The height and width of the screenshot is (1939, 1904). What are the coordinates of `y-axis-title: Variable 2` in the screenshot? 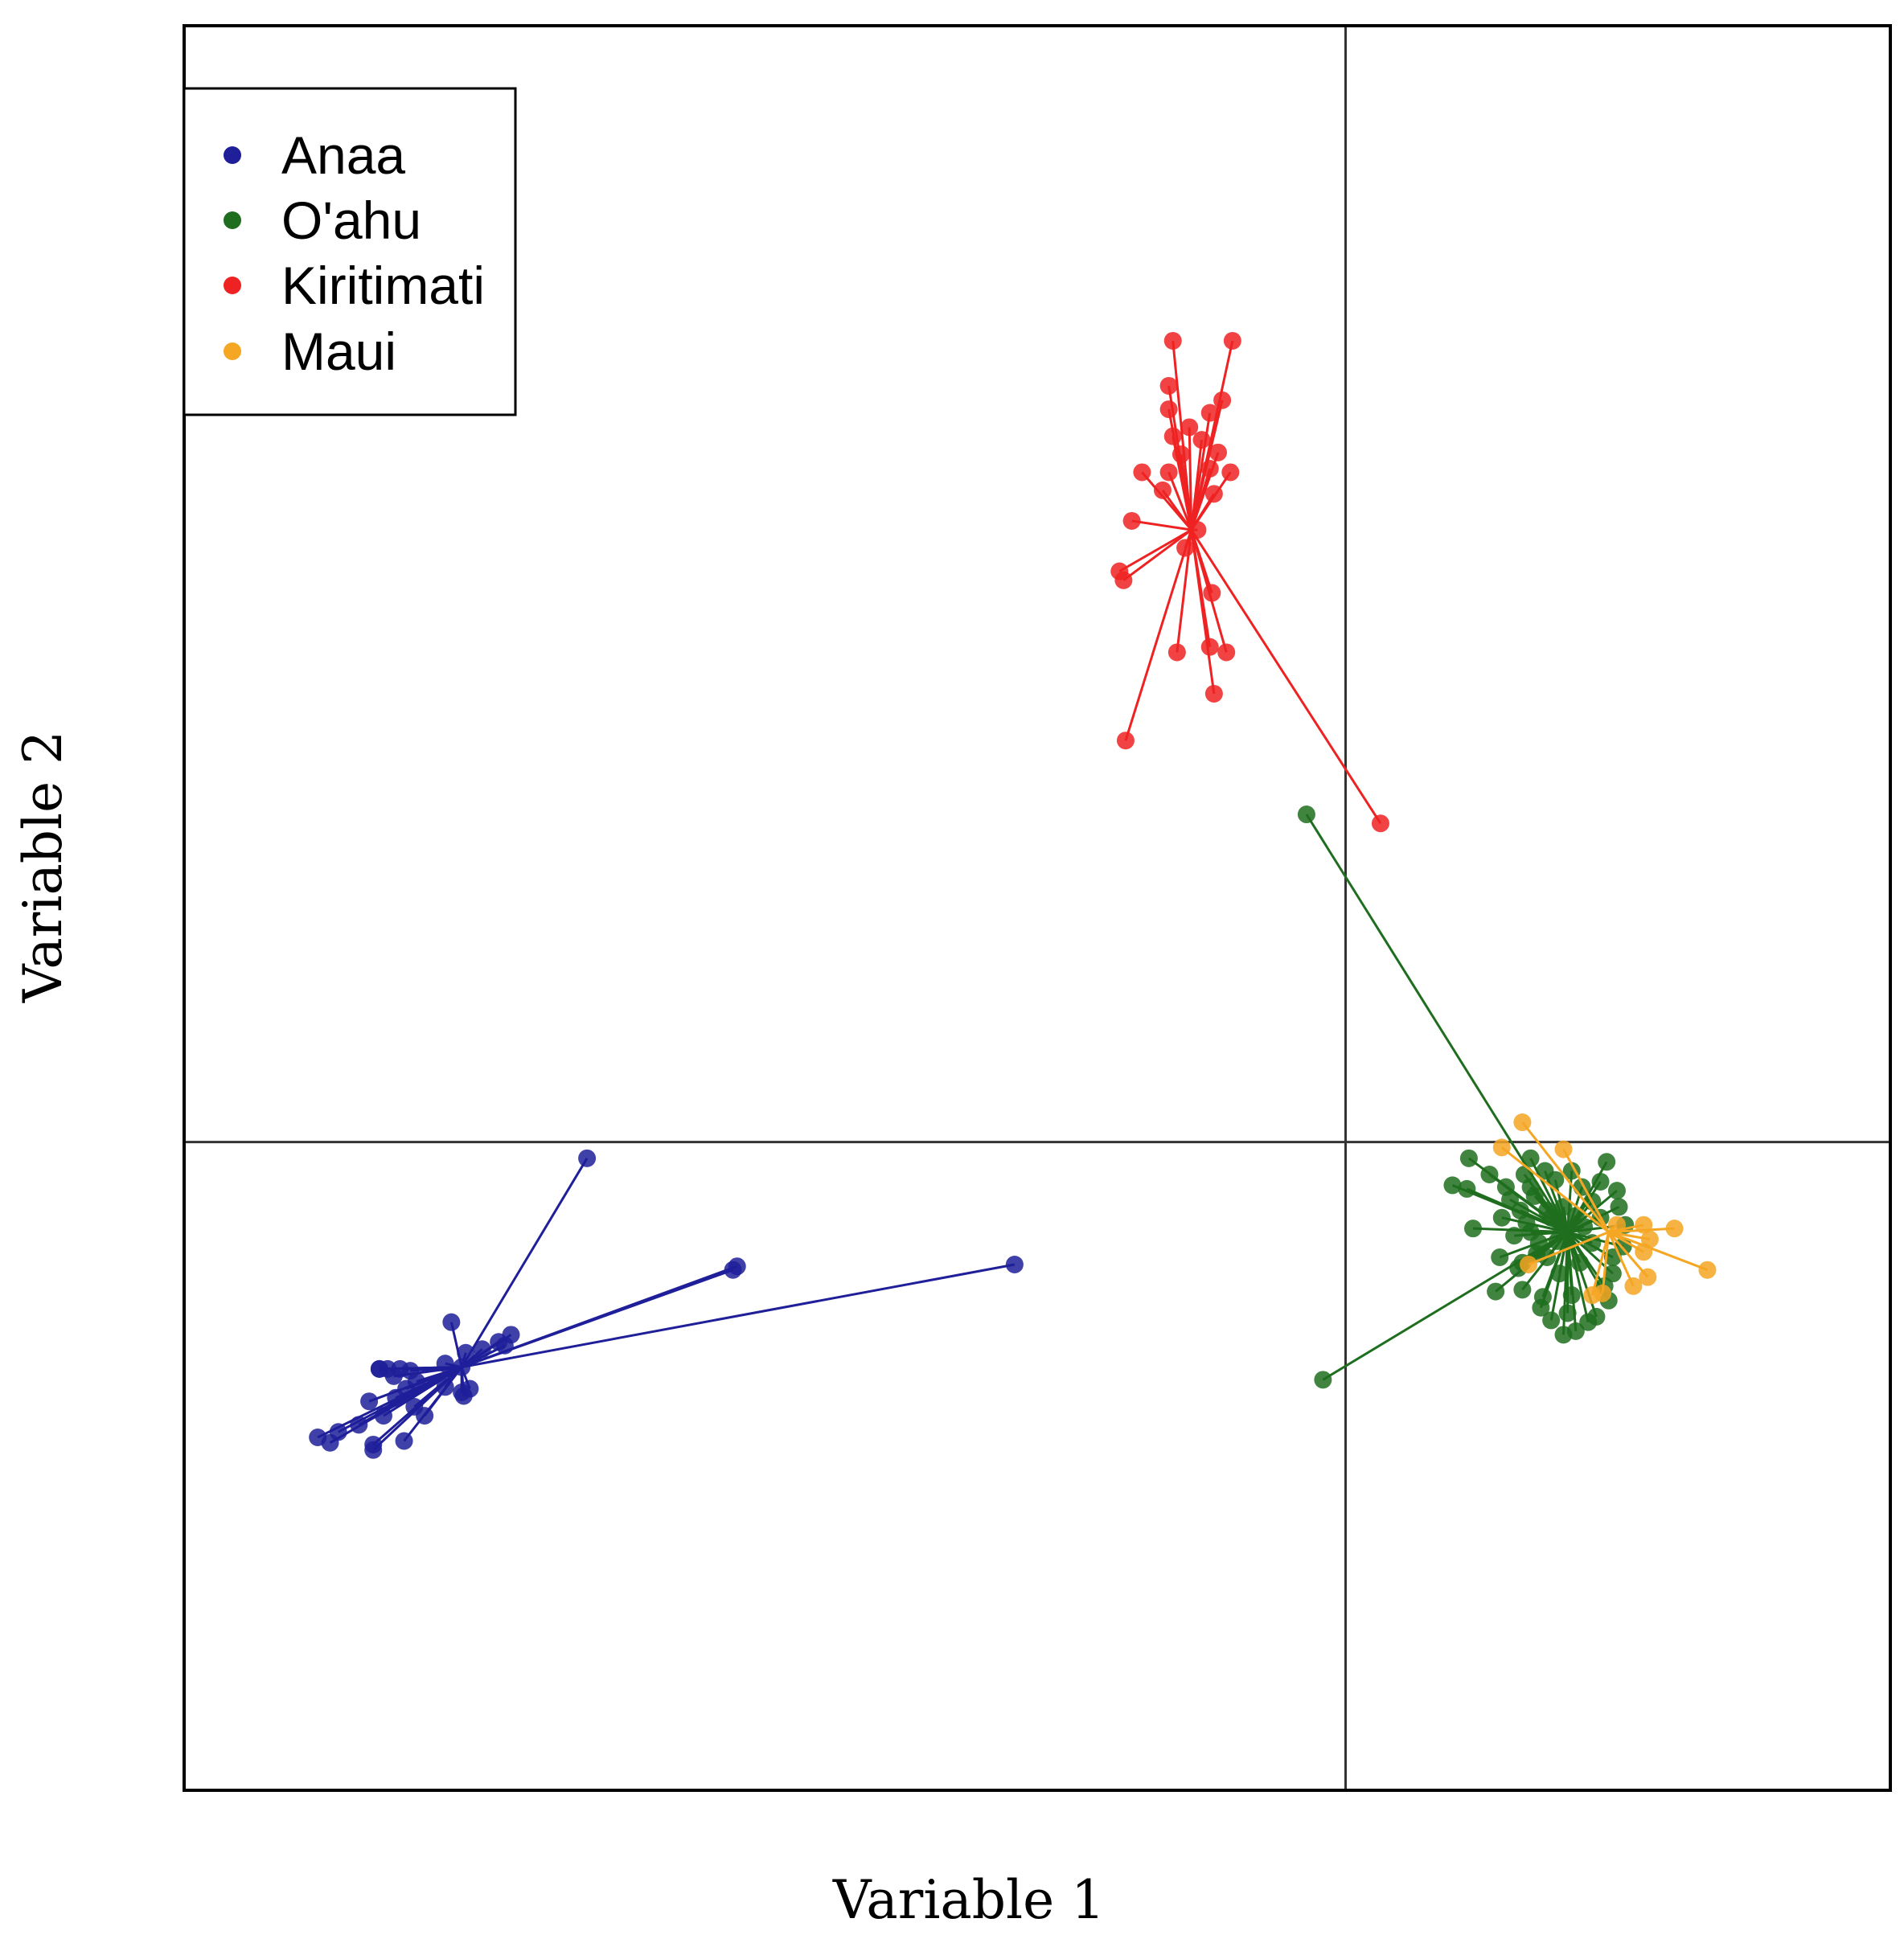 It's located at (43, 867).